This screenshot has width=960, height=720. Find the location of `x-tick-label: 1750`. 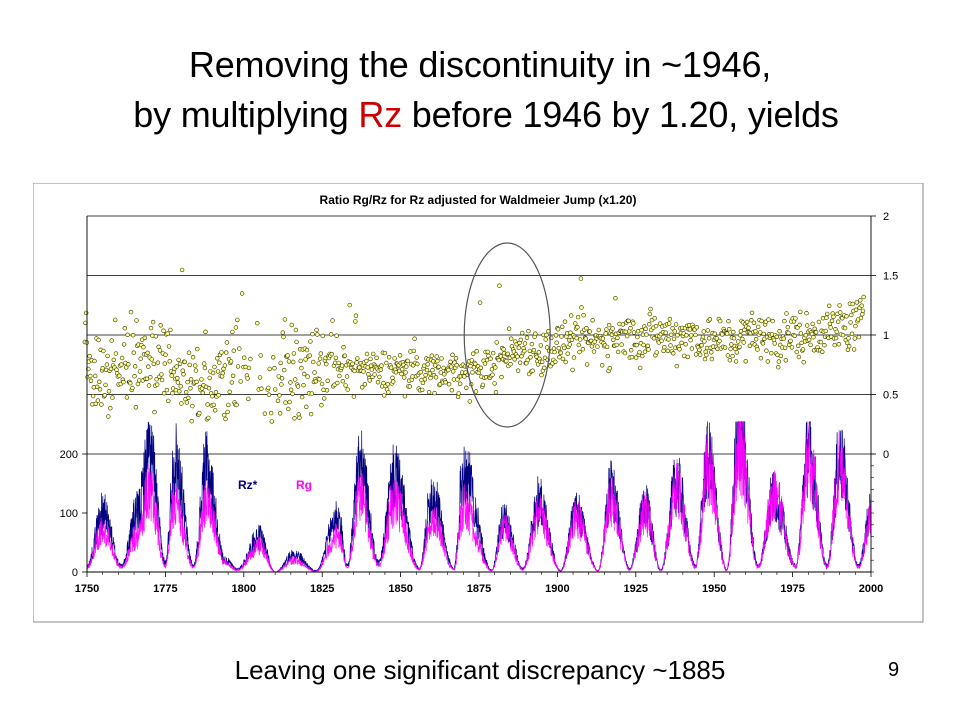

x-tick-label: 1750 is located at coordinates (87, 589).